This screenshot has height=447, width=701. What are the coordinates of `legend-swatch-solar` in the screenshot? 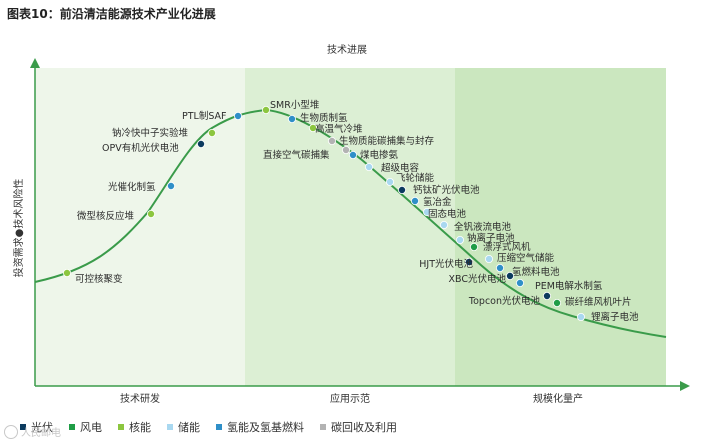 It's located at (23, 427).